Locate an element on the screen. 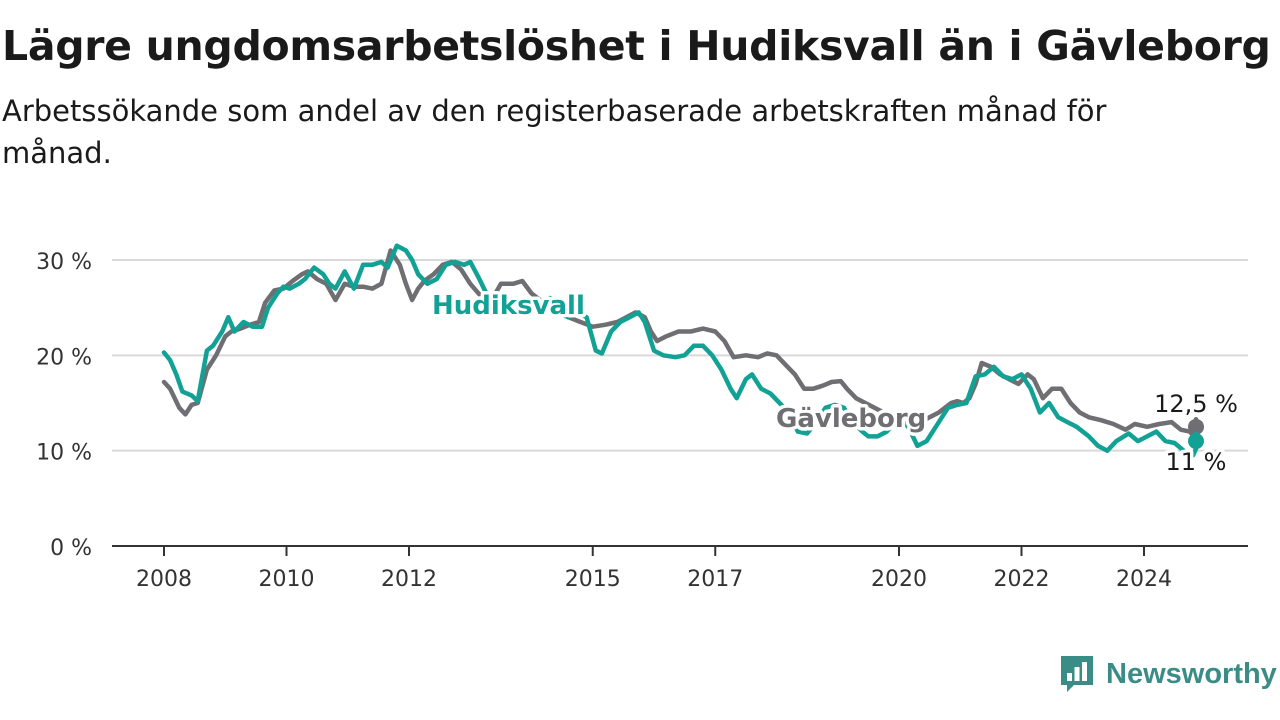 This screenshot has height=720, width=1280. x-tick-label: 2012 is located at coordinates (409, 579).